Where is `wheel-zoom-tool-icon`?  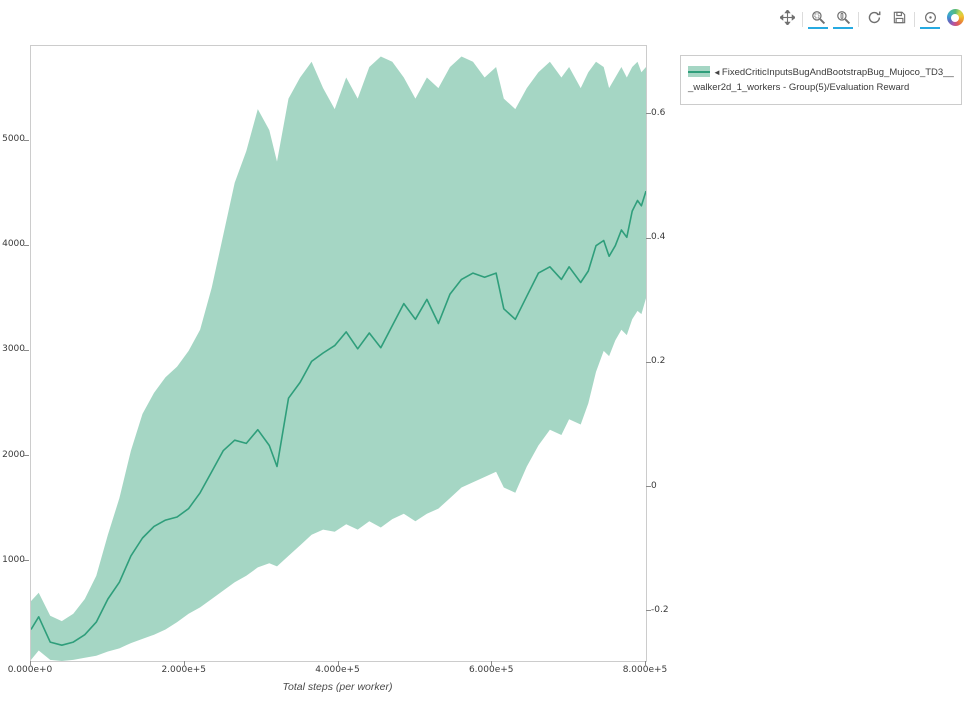
wheel-zoom-tool-icon is located at coordinates (843, 19).